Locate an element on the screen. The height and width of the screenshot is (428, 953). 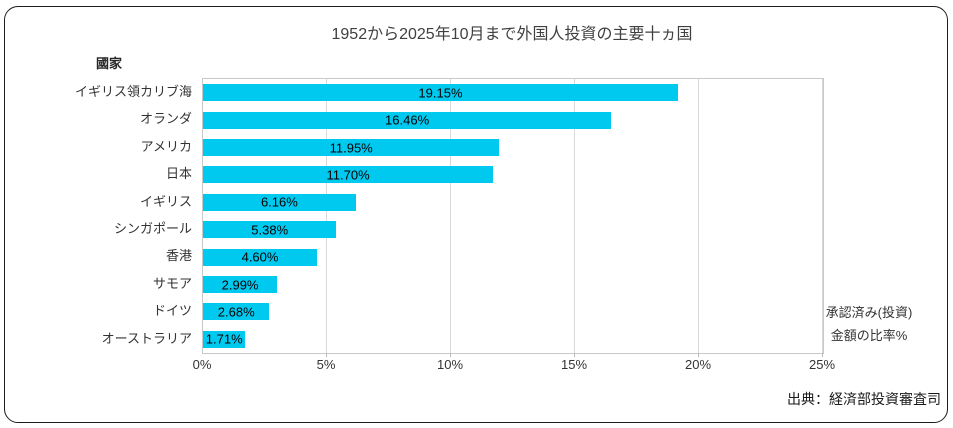
bar-value-label: 1.71% is located at coordinates (224, 339).